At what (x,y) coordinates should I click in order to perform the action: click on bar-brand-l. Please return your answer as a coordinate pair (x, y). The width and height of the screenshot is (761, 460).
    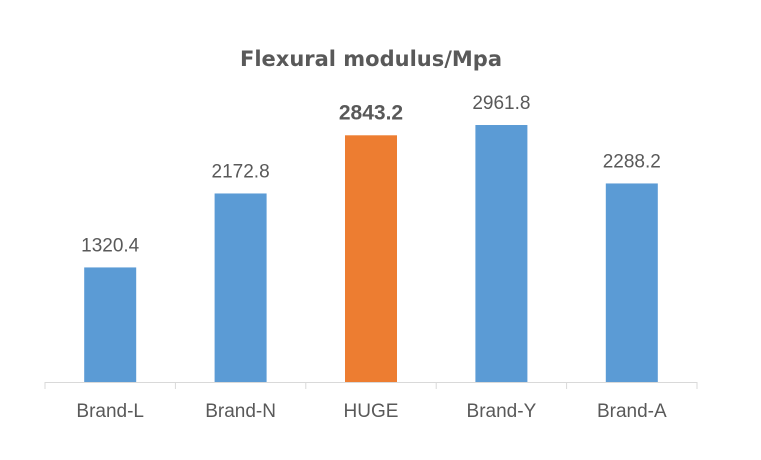
    Looking at the image, I should click on (110, 324).